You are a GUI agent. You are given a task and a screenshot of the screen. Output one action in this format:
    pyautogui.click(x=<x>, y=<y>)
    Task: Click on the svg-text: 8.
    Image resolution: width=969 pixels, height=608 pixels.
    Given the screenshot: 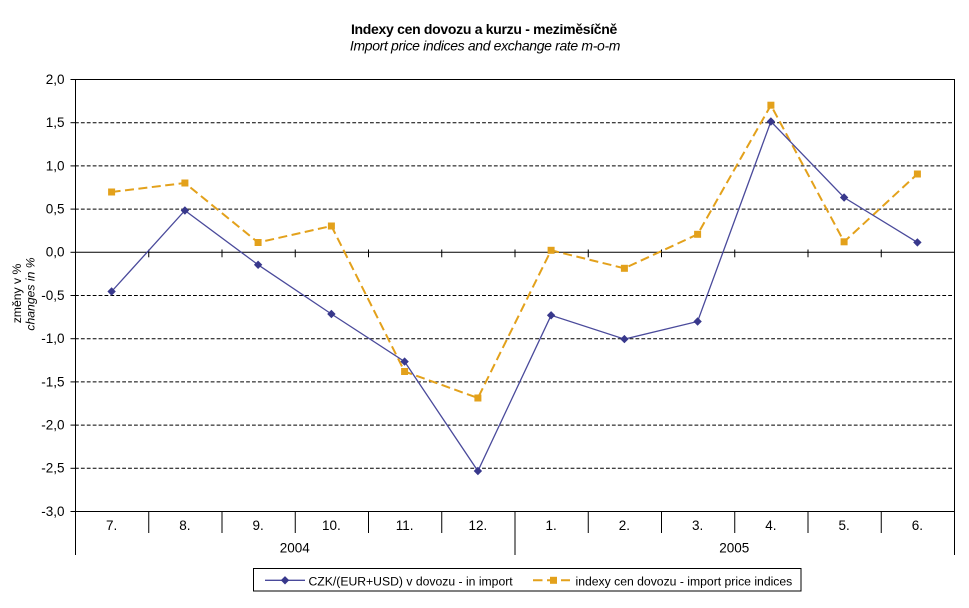 What is the action you would take?
    pyautogui.click(x=184, y=525)
    